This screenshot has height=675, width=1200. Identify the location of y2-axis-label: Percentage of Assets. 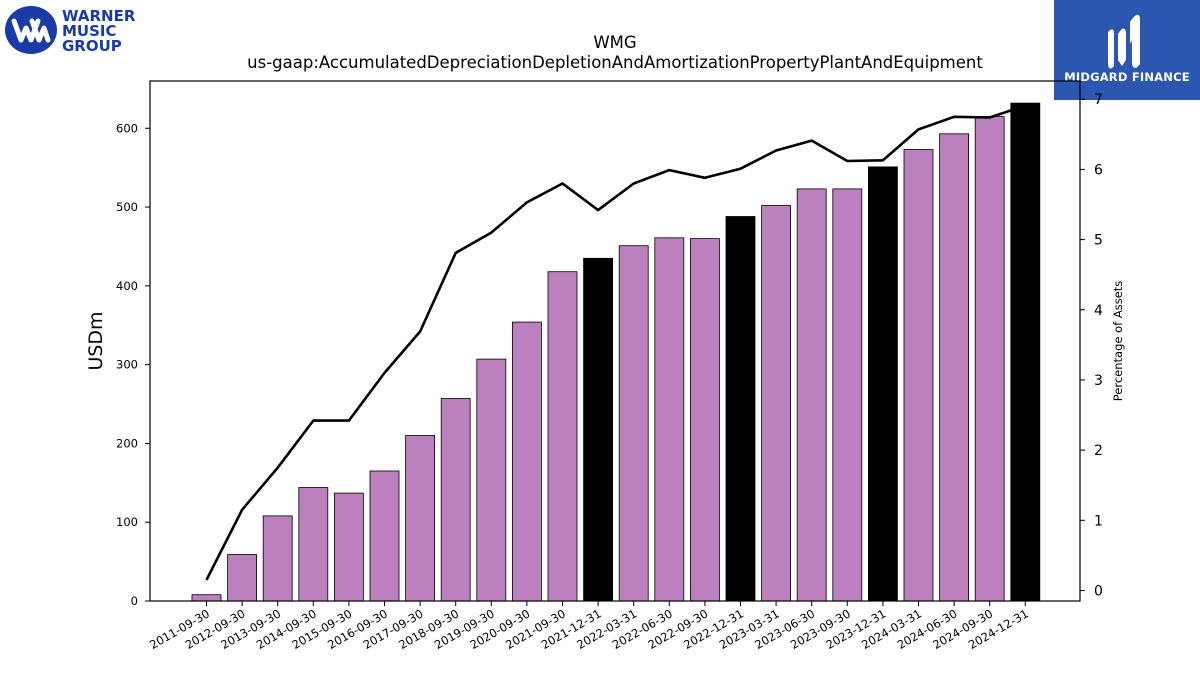
(1118, 341).